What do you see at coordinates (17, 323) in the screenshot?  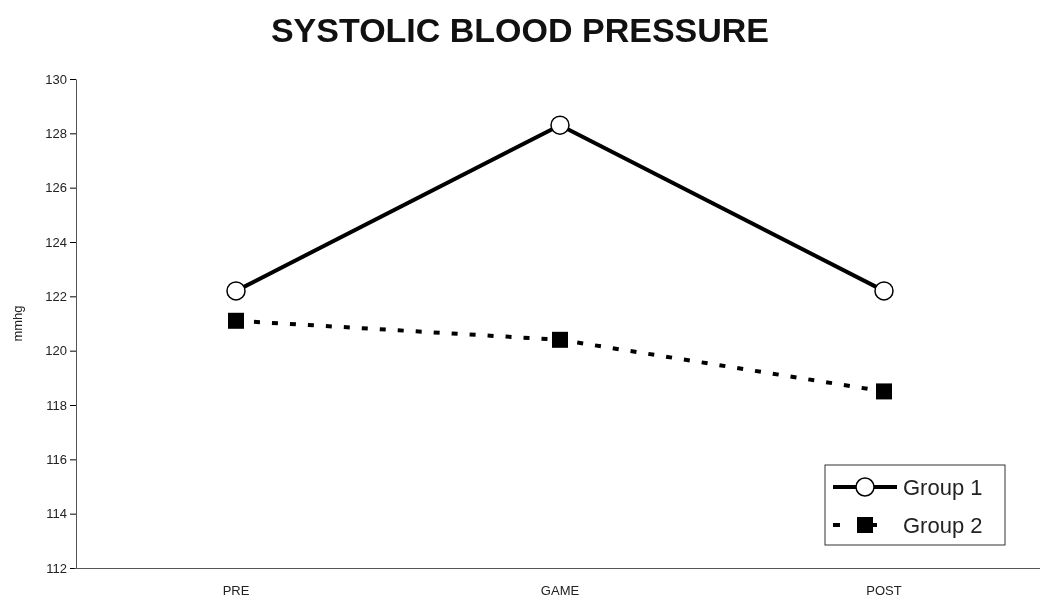 I see `y-axis-title: mmhg` at bounding box center [17, 323].